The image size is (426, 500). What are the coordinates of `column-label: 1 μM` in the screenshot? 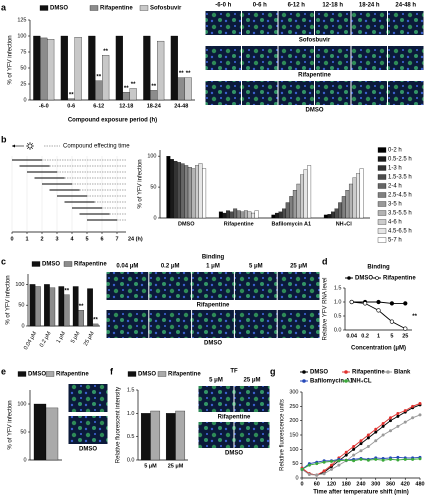 It's located at (213, 267).